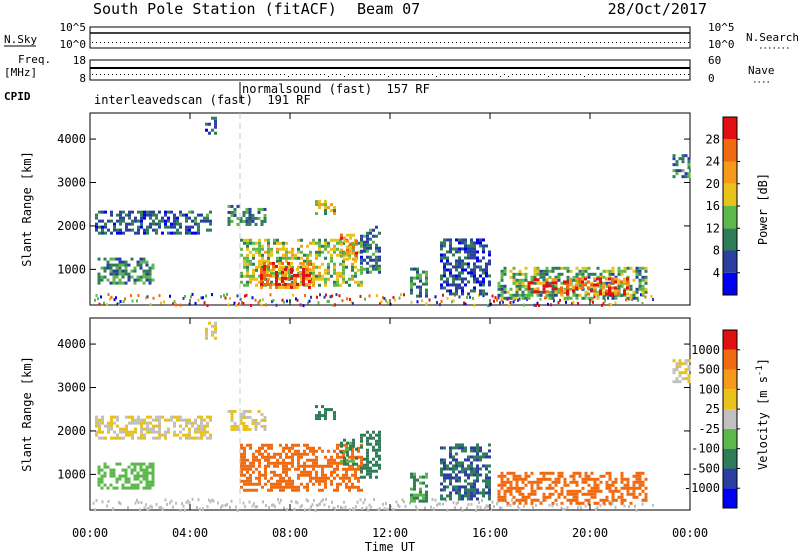 The width and height of the screenshot is (800, 554). I want to click on time-tick-label: 08:00, so click(290, 533).